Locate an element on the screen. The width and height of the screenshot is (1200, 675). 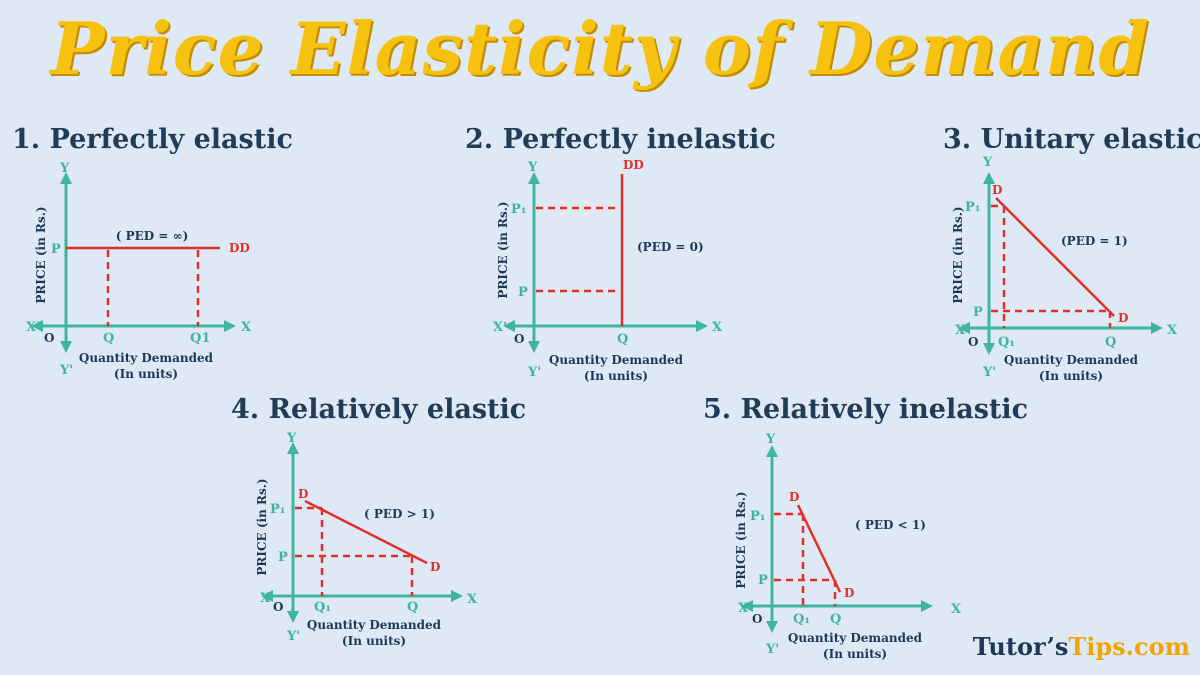
panel-4-heading: 4. Relatively elastic is located at coordinates (379, 409).